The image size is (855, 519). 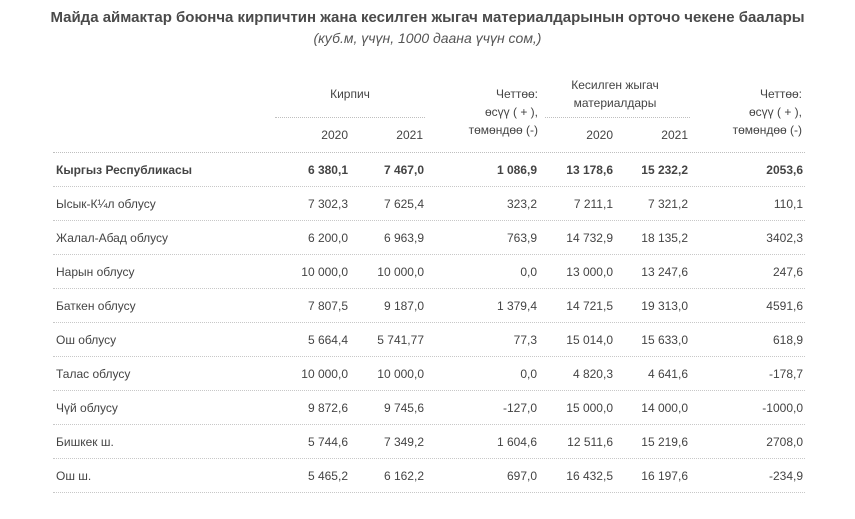 What do you see at coordinates (589, 170) in the screenshot?
I see `value-t2020: 13 178,6` at bounding box center [589, 170].